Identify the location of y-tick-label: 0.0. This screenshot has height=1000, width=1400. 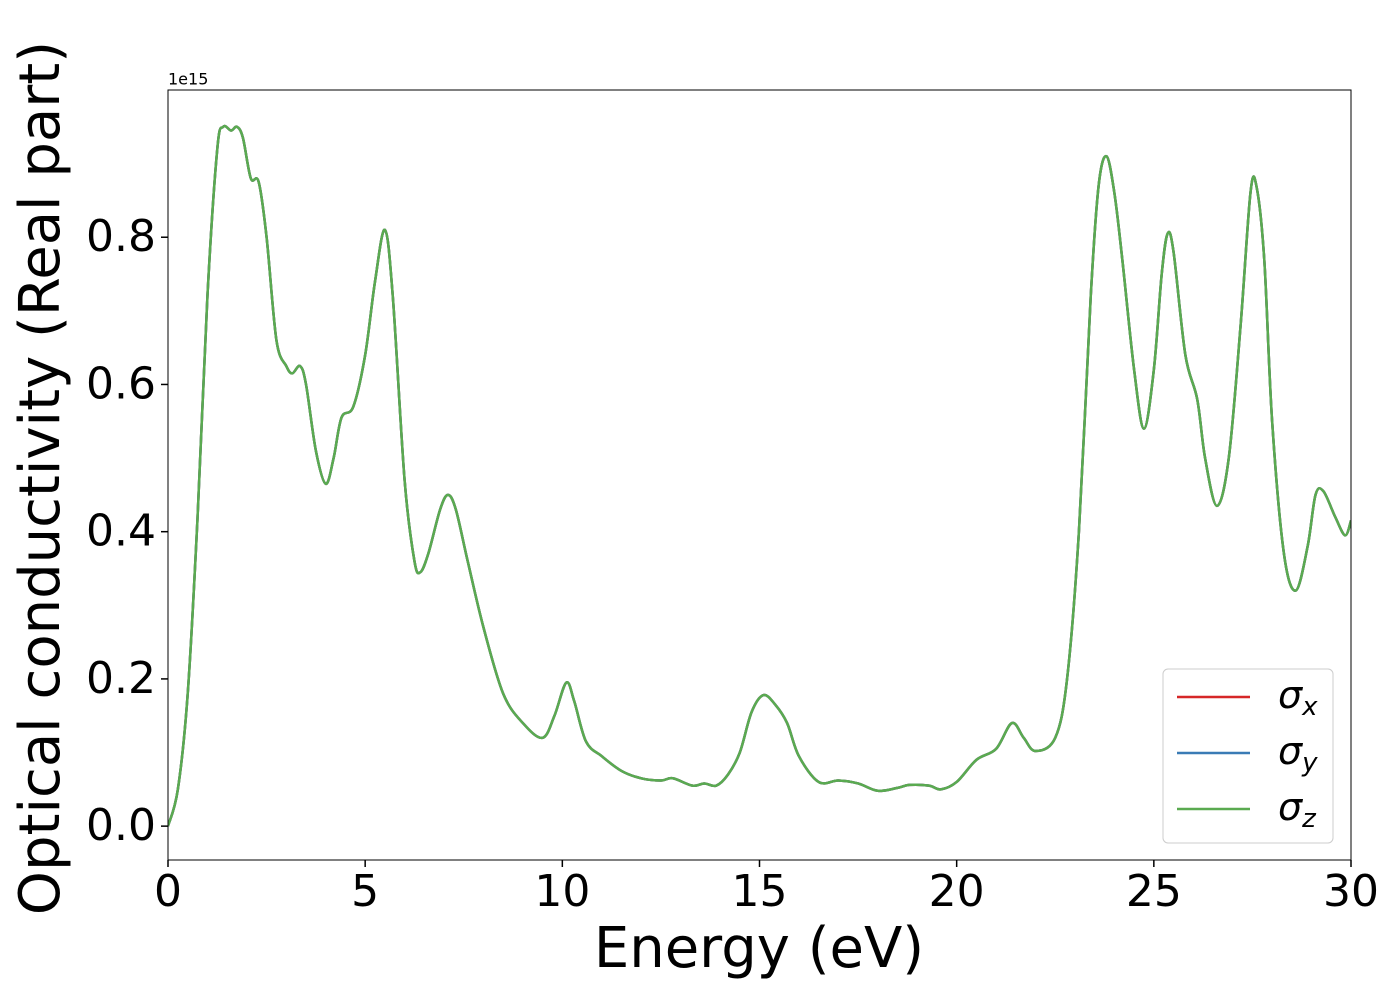
(121, 825).